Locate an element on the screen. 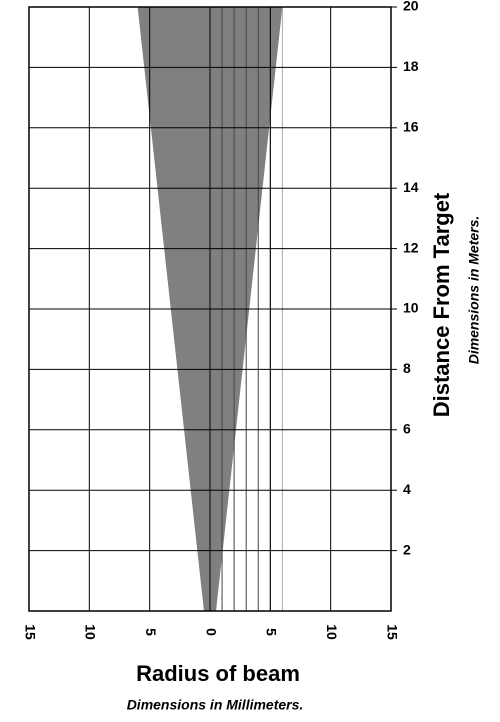 This screenshot has width=500, height=722. y-axis-label: Distance From Target is located at coordinates (441, 304).